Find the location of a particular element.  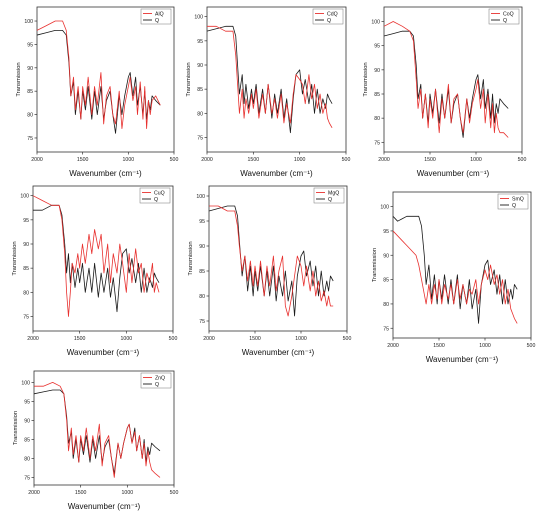

legend-label: SmQ is located at coordinates (518, 200).